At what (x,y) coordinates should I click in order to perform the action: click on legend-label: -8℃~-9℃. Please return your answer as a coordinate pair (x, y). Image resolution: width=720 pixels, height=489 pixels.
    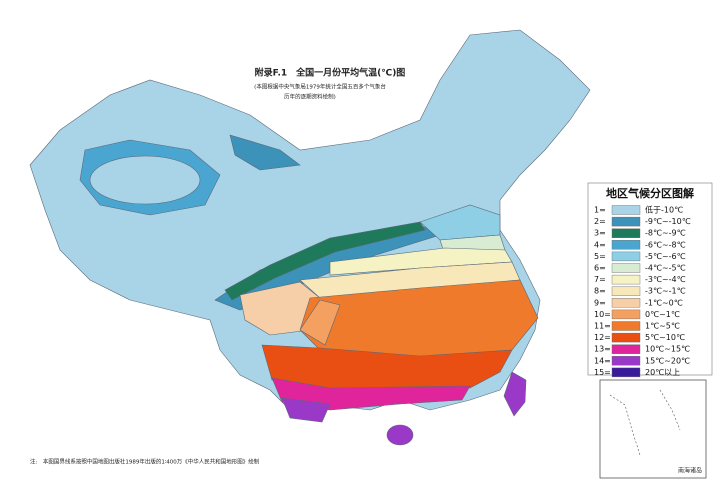
    Looking at the image, I should click on (665, 233).